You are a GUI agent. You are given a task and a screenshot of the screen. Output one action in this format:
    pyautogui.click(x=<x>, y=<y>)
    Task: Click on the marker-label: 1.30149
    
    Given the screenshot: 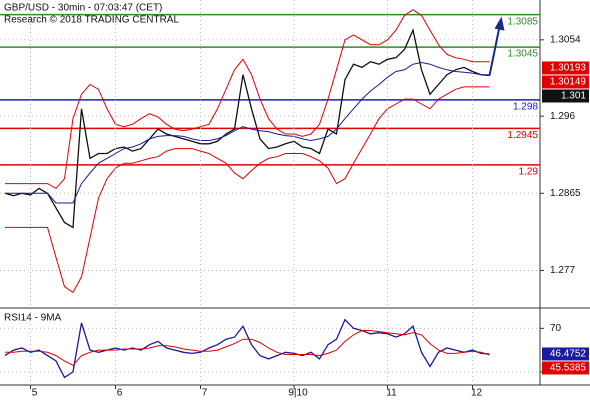 What is the action you would take?
    pyautogui.click(x=568, y=82)
    